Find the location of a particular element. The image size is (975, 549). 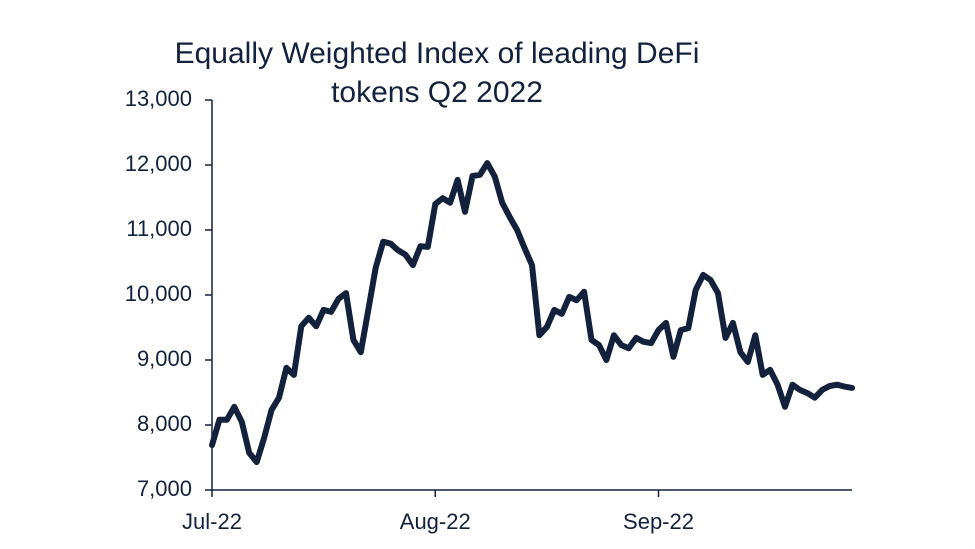

x-tick-label: Aug-22 is located at coordinates (435, 521).